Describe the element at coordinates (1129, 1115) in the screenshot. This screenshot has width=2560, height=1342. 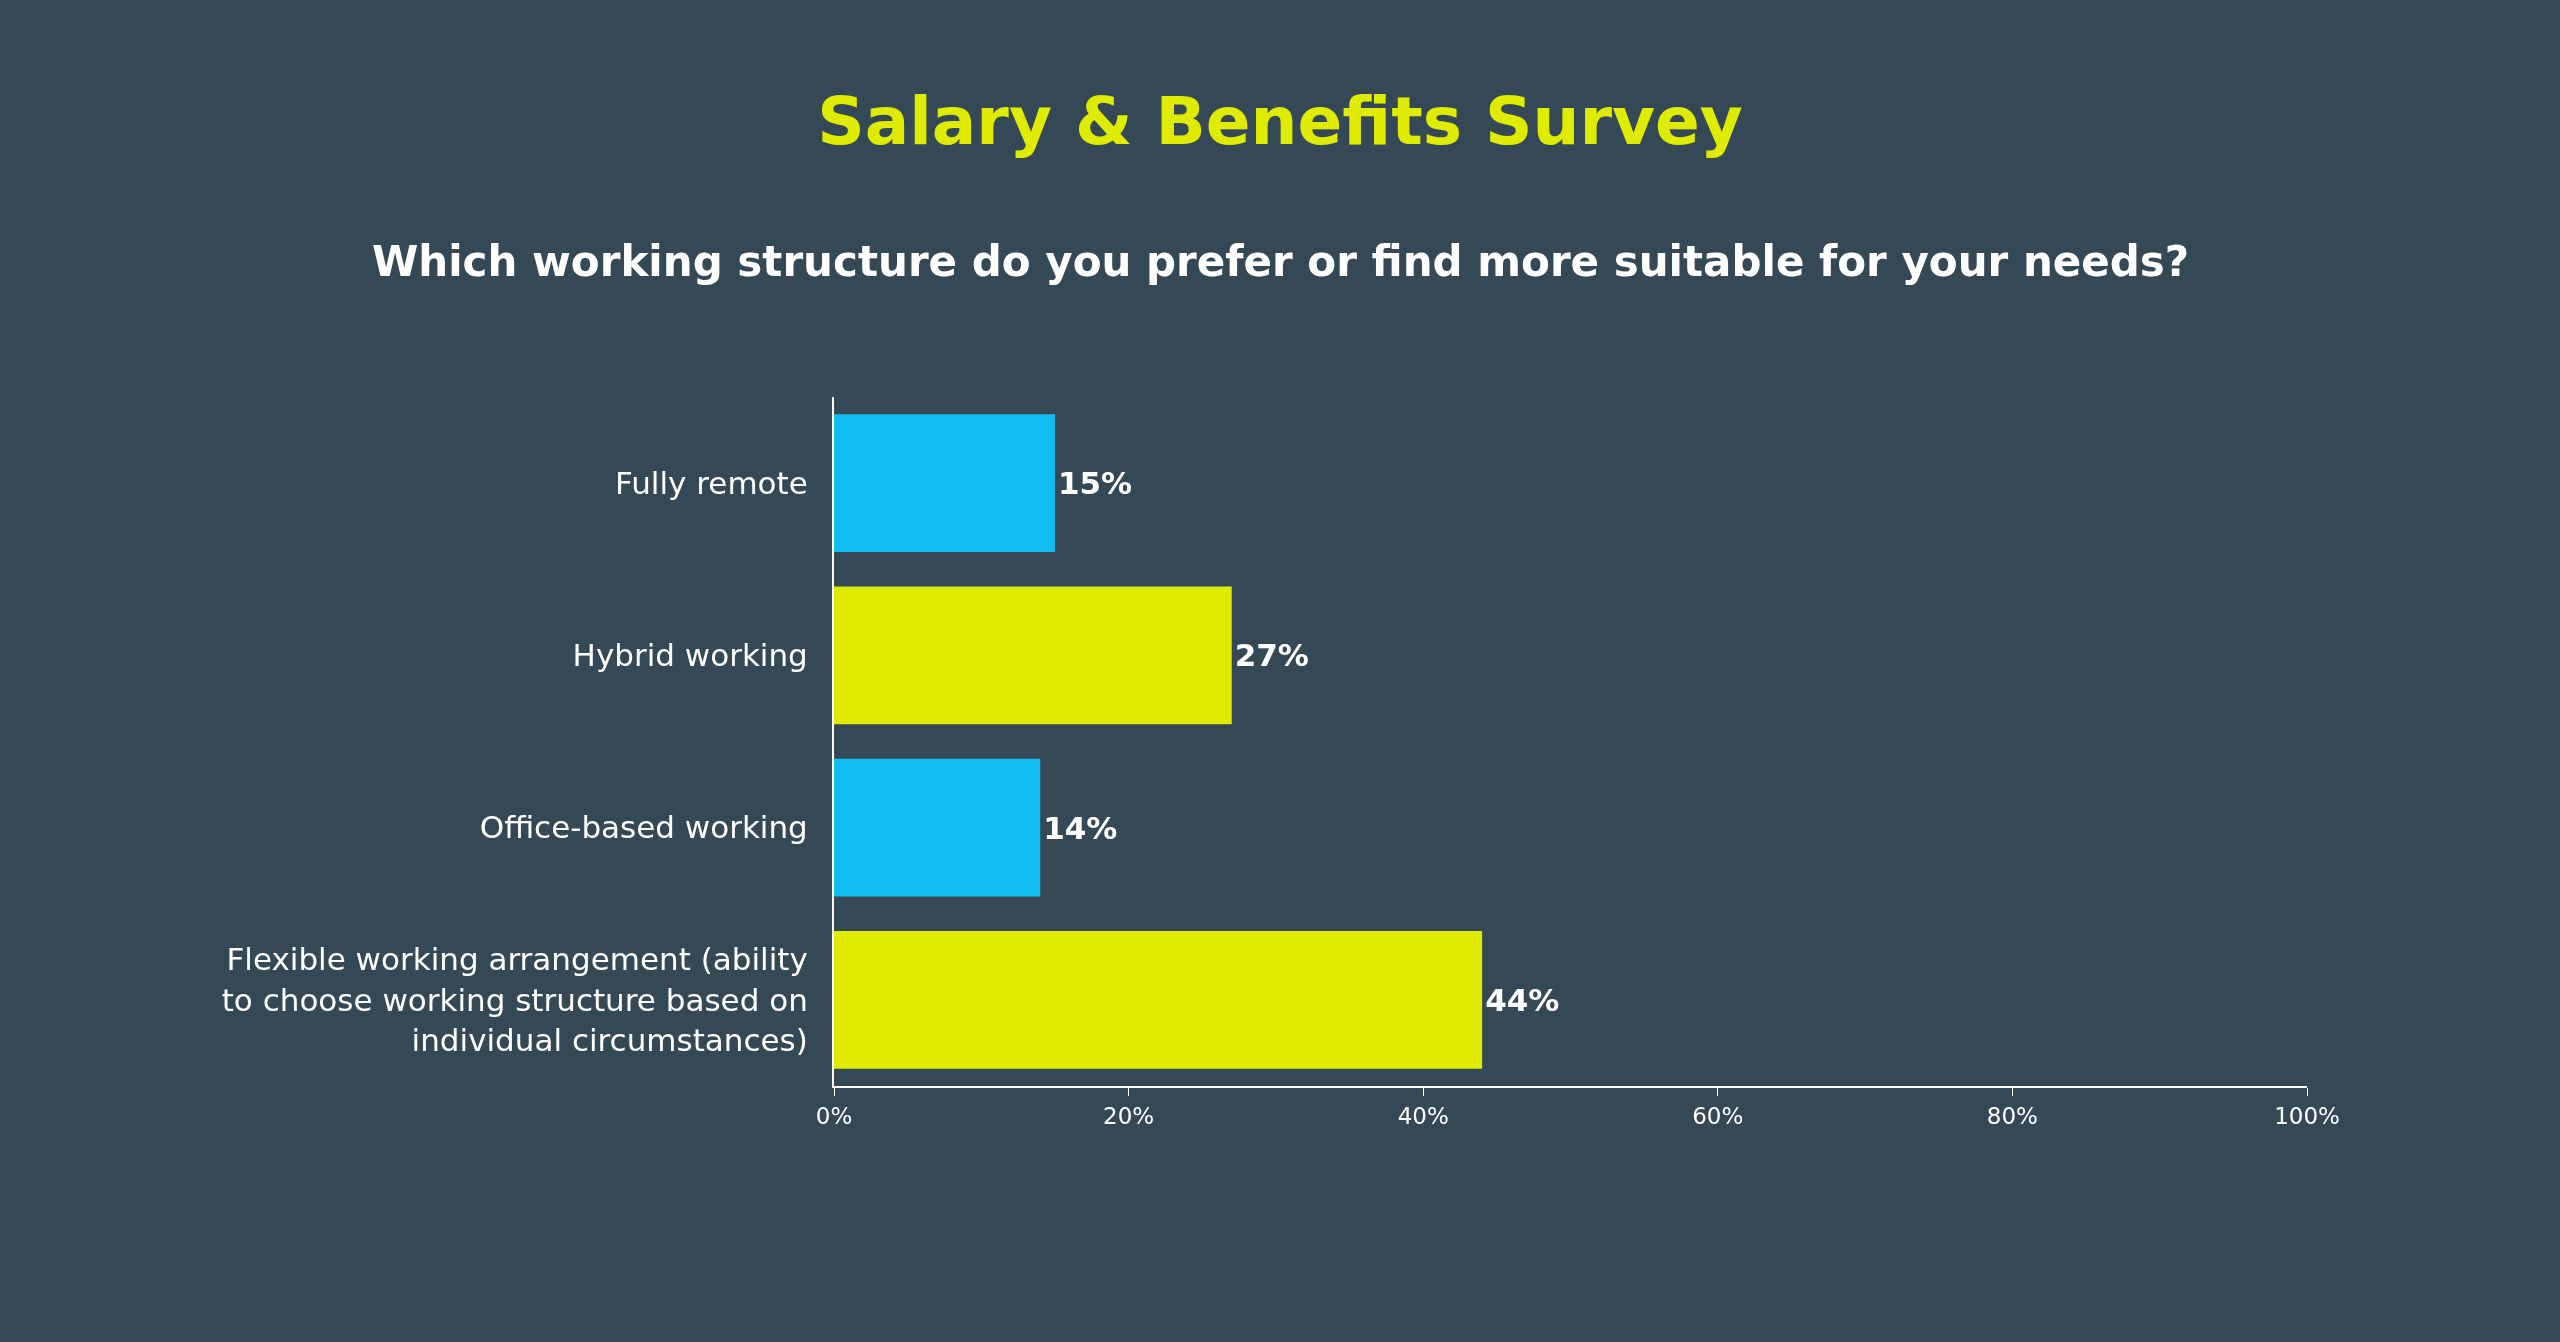
I see `x-tick-label: 20%` at that location.